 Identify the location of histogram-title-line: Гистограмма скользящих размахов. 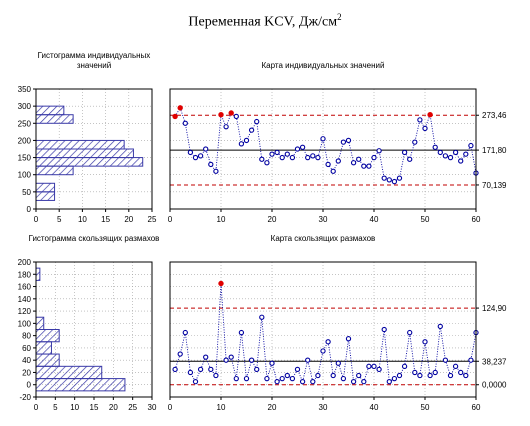
(94, 238).